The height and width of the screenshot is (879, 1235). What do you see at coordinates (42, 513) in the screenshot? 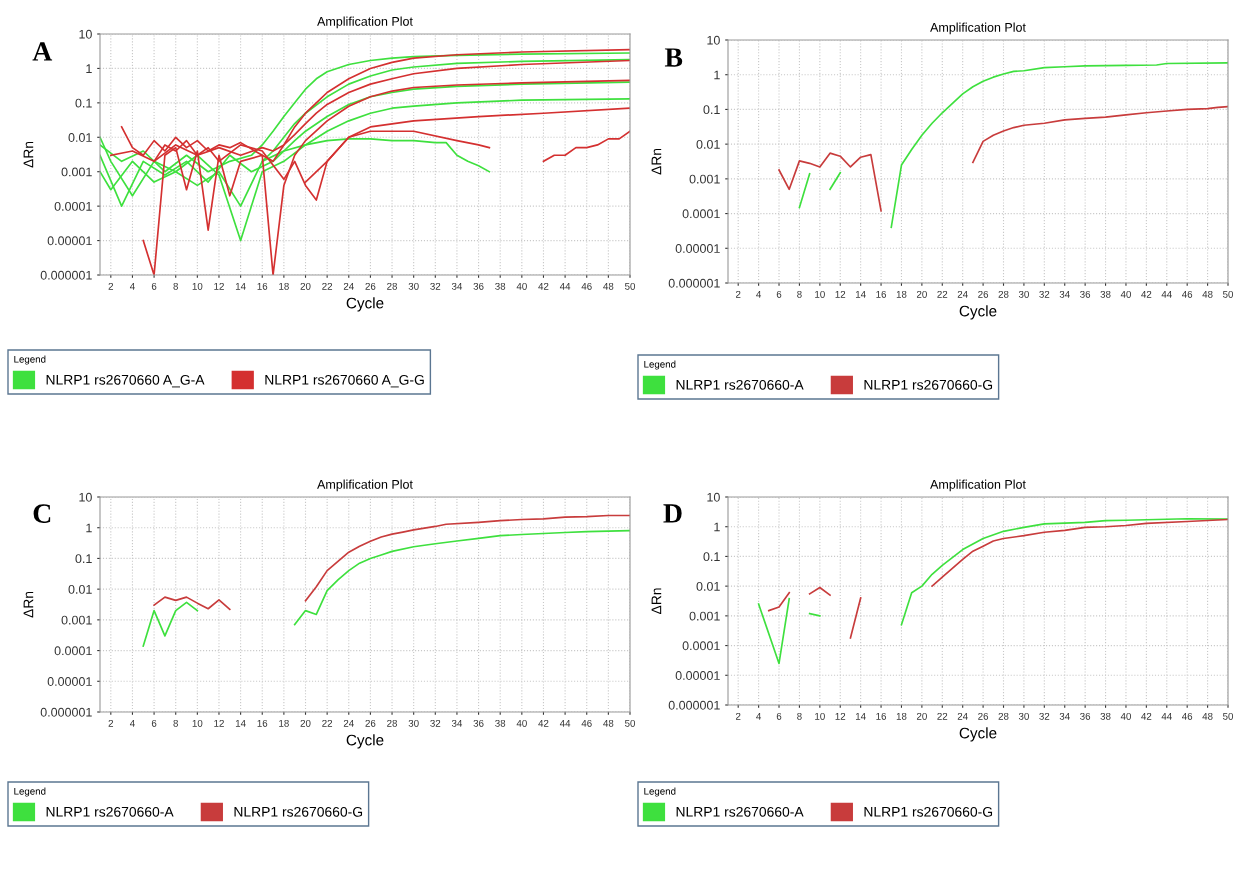
I see `text: C` at bounding box center [42, 513].